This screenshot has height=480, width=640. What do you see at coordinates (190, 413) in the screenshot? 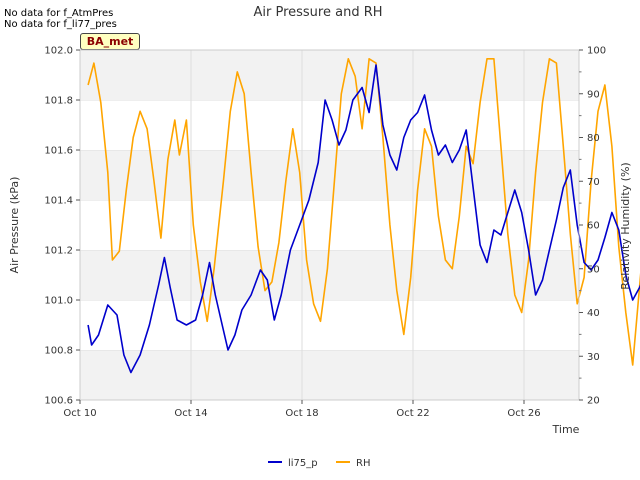
I see `x-tick-label: Oct 14` at bounding box center [190, 413].